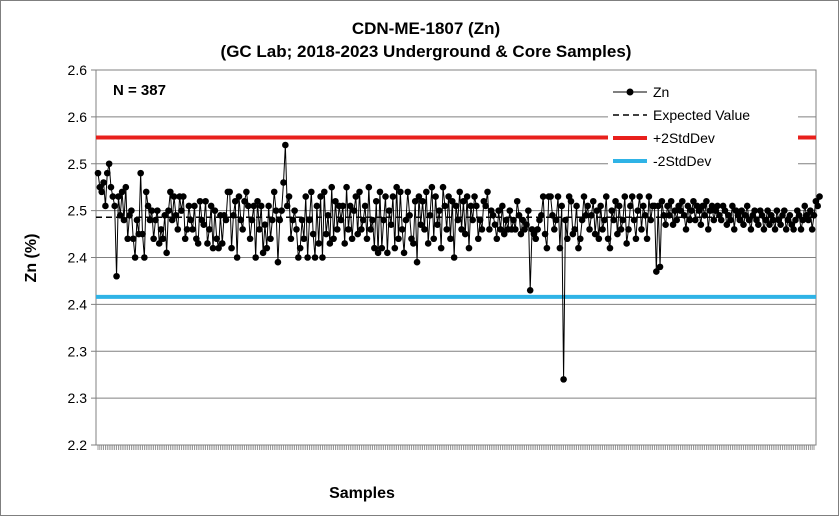 The width and height of the screenshot is (839, 516). Describe the element at coordinates (426, 28) in the screenshot. I see `chart-title: CDN-ME-1807 (Zn)` at that location.